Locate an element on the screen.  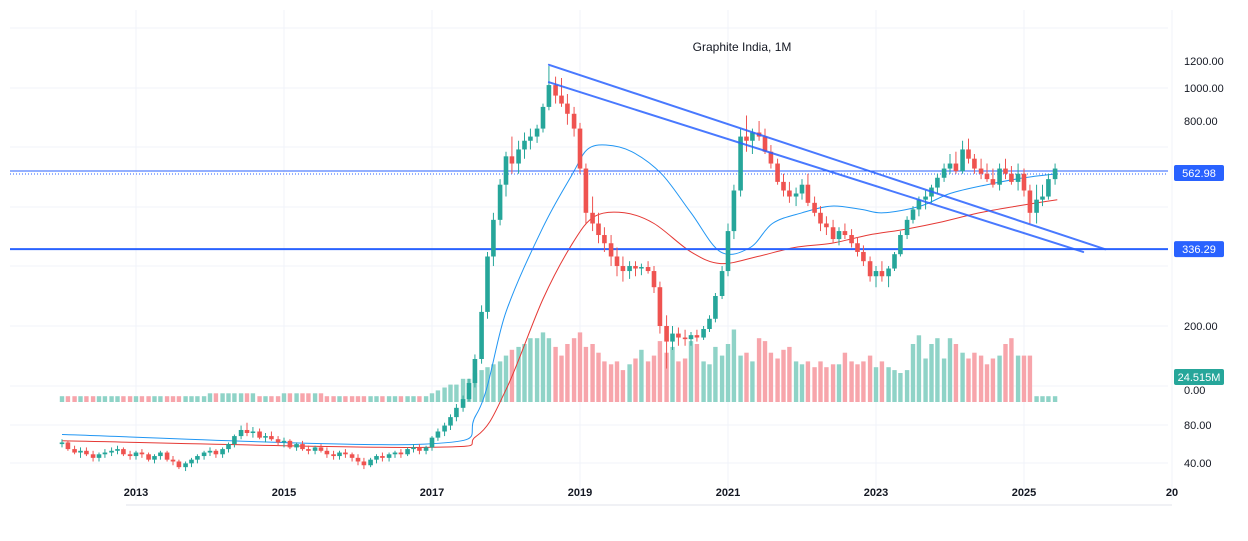
trendline is located at coordinates (816, 167).